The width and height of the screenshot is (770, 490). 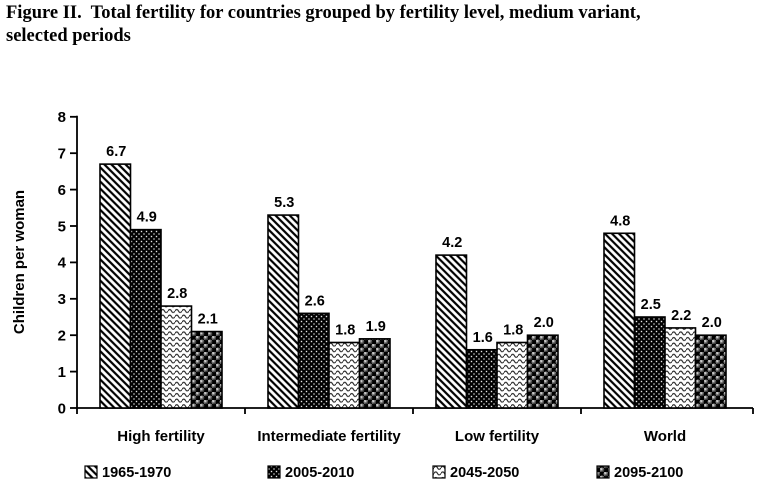 What do you see at coordinates (176, 357) in the screenshot?
I see `bar-2045-2050-high-fertility` at bounding box center [176, 357].